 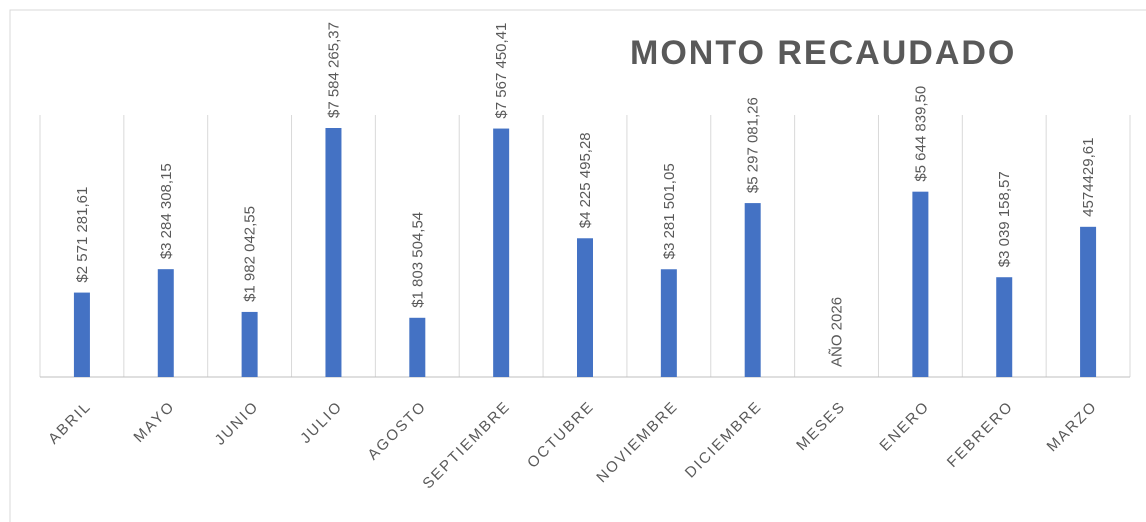 What do you see at coordinates (669, 211) in the screenshot?
I see `data-label: $3 281 501,05` at bounding box center [669, 211].